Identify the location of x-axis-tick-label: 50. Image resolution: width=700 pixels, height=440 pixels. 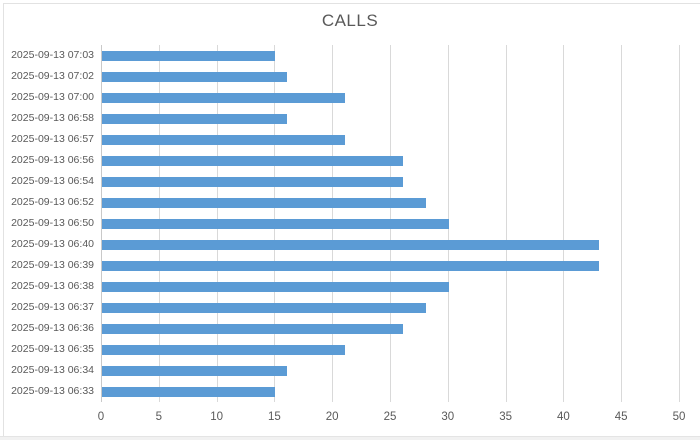
(679, 417).